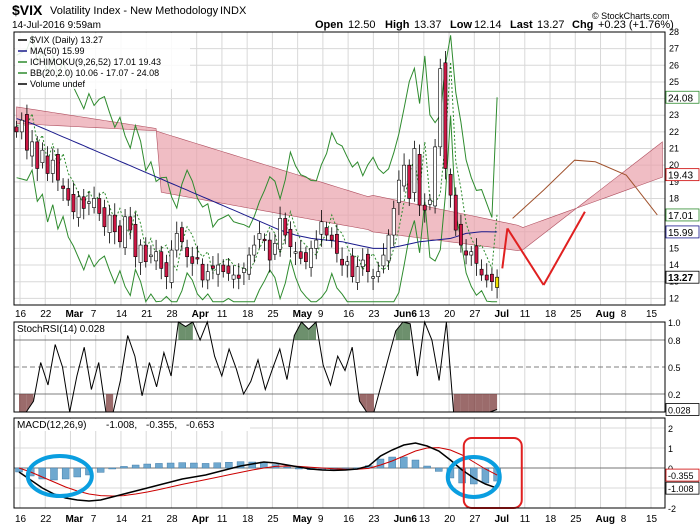 Image resolution: width=700 pixels, height=530 pixels. What do you see at coordinates (672, 509) in the screenshot?
I see `macd-right-label-5: -2` at bounding box center [672, 509].